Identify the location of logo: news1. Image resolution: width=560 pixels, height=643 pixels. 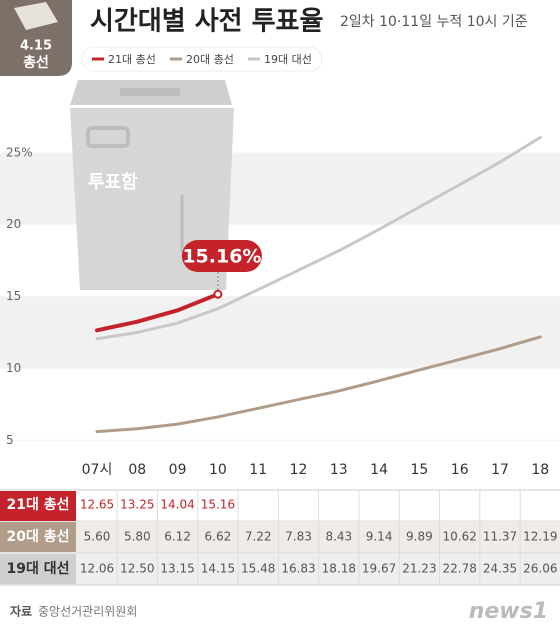
(508, 611).